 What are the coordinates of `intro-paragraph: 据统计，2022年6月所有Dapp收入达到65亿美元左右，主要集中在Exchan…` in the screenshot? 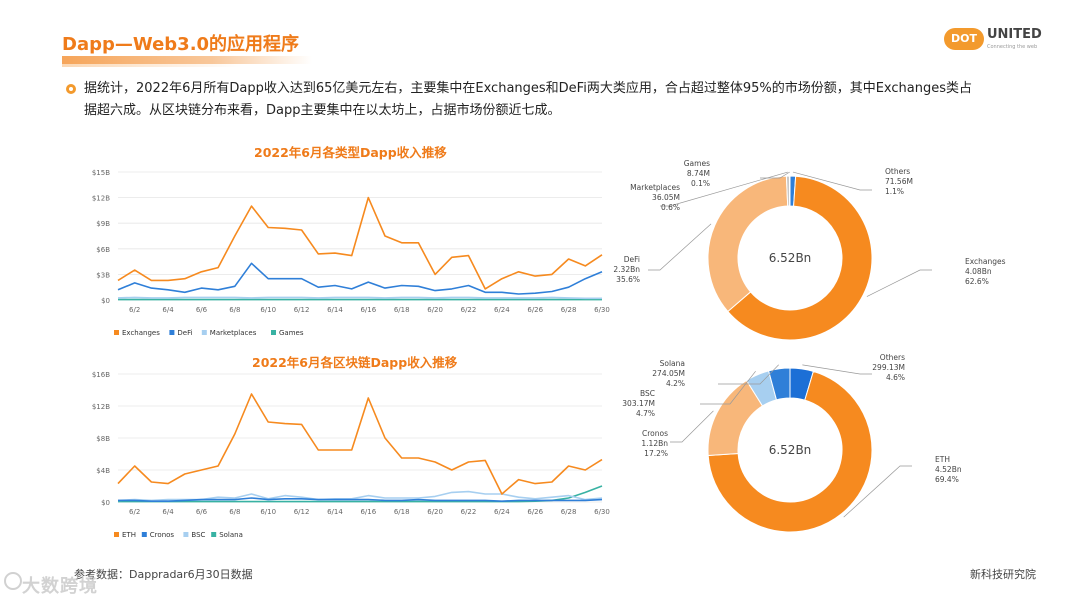 It's located at (528, 99).